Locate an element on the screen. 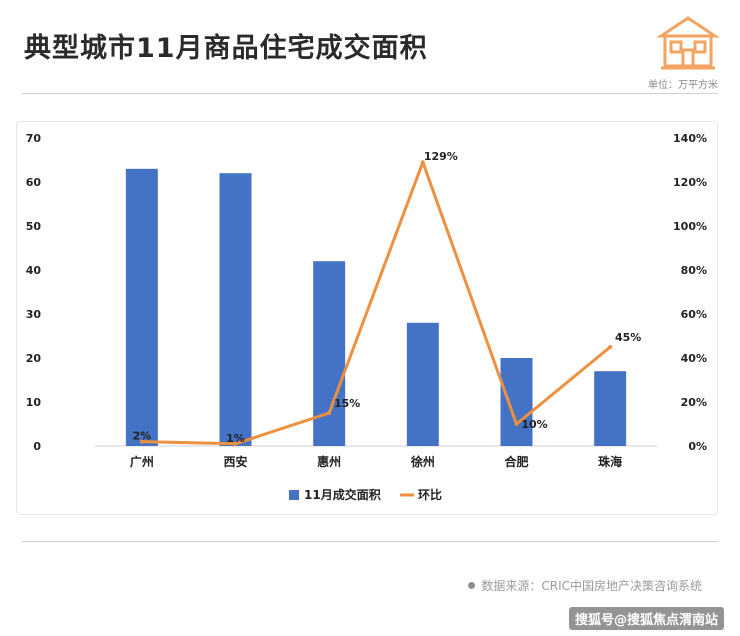 The width and height of the screenshot is (740, 636). data-label: 129% is located at coordinates (441, 156).